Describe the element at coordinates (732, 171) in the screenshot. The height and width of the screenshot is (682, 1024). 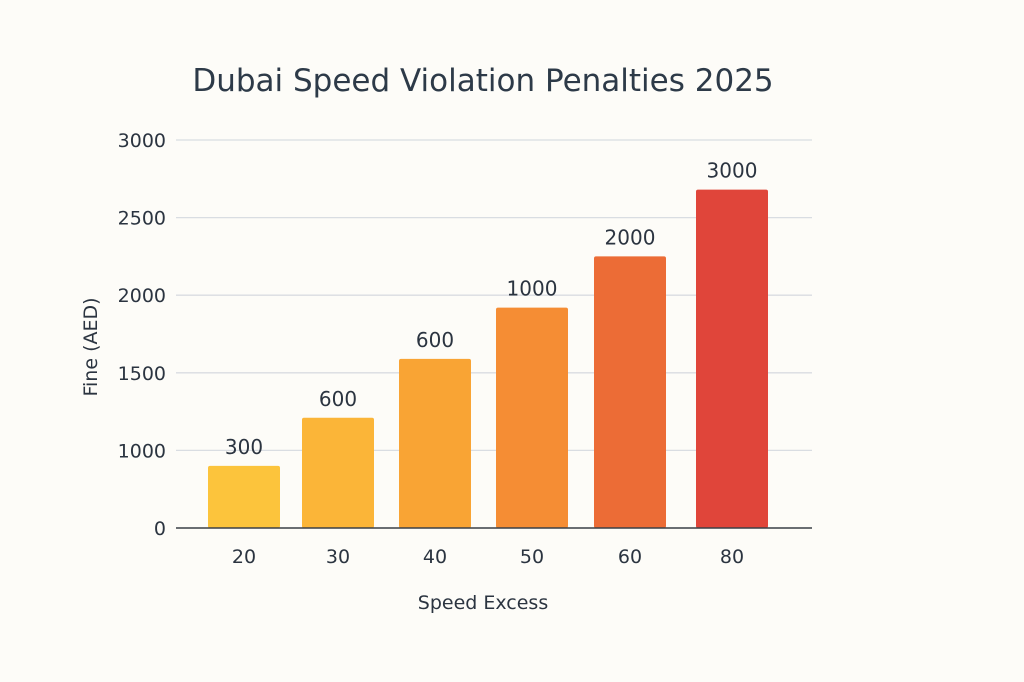
I see `data-label-80: 3000` at that location.